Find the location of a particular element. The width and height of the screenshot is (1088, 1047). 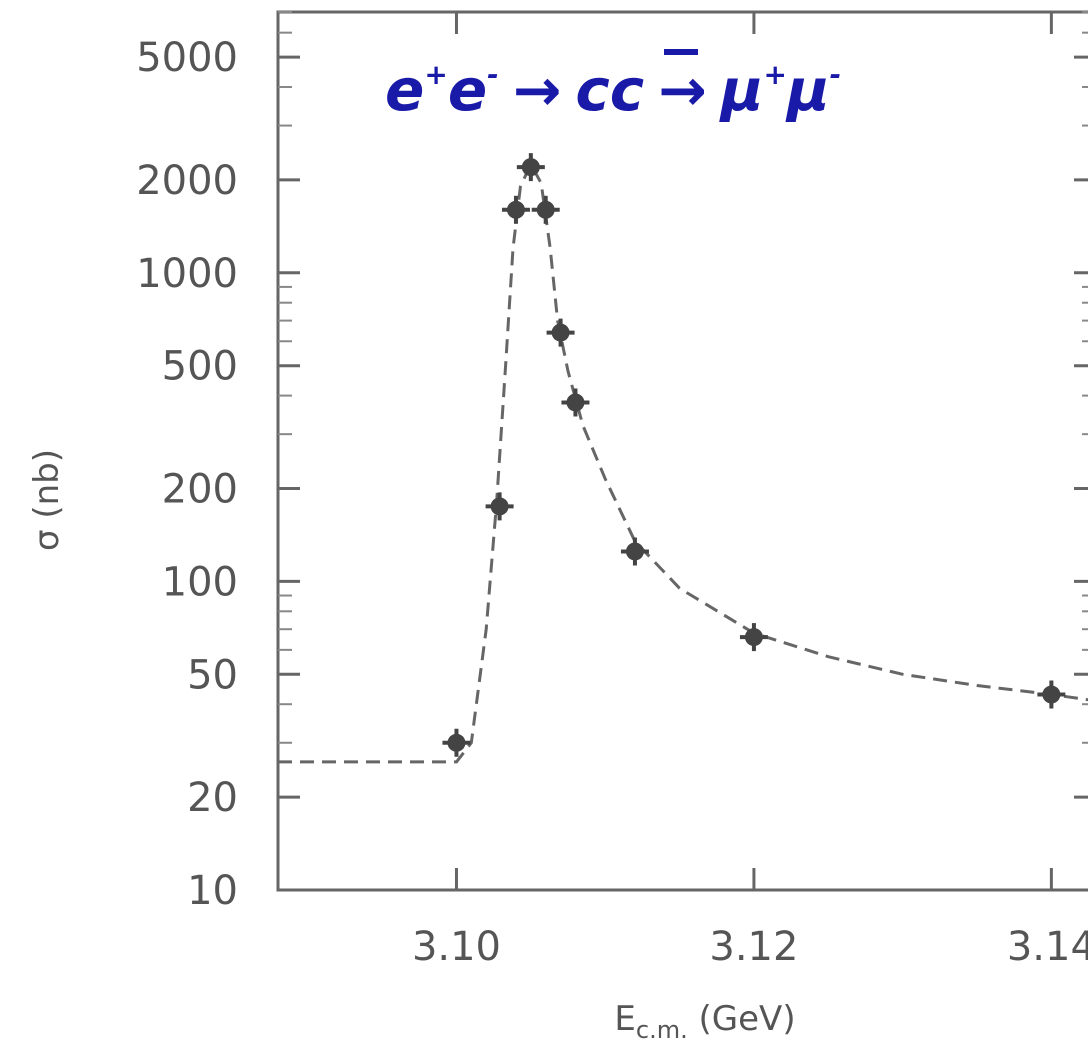

y-tick-label: 2000 is located at coordinates (187, 181).